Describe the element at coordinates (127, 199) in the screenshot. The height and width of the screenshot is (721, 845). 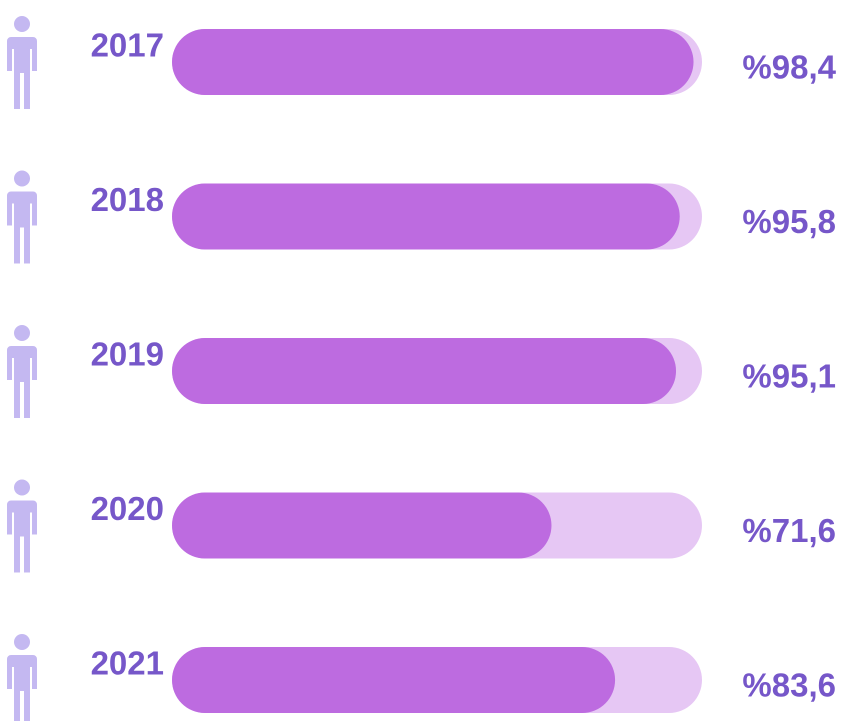
I see `category-label: 2018` at that location.